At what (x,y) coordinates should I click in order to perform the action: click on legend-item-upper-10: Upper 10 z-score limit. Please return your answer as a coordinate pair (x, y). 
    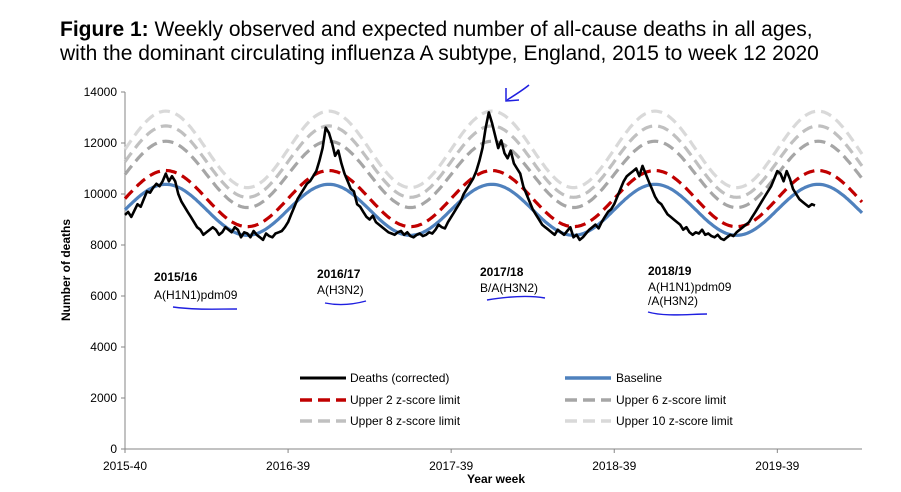
    Looking at the image, I should click on (649, 421).